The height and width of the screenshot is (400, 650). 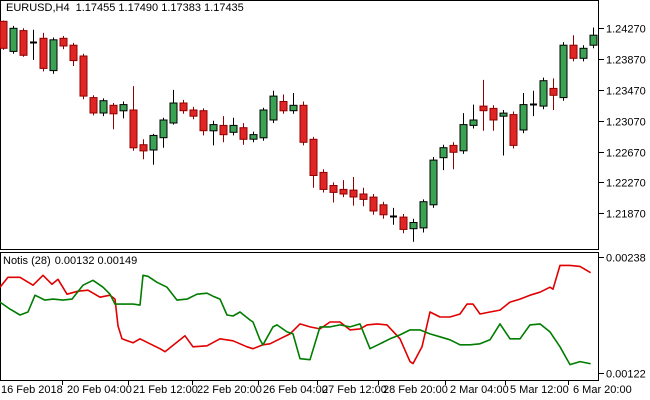 I want to click on time-tick-label: 22 Feb 20:00, so click(x=229, y=390).